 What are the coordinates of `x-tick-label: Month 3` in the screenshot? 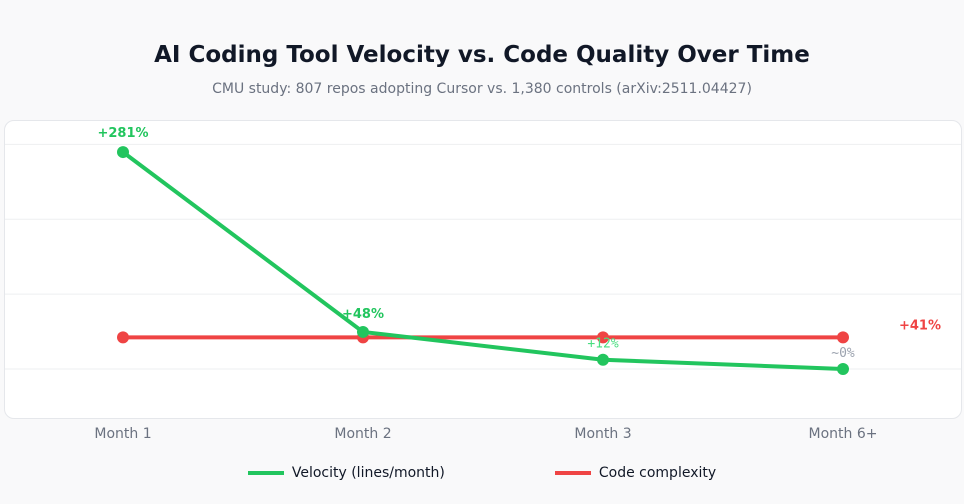 It's located at (602, 434).